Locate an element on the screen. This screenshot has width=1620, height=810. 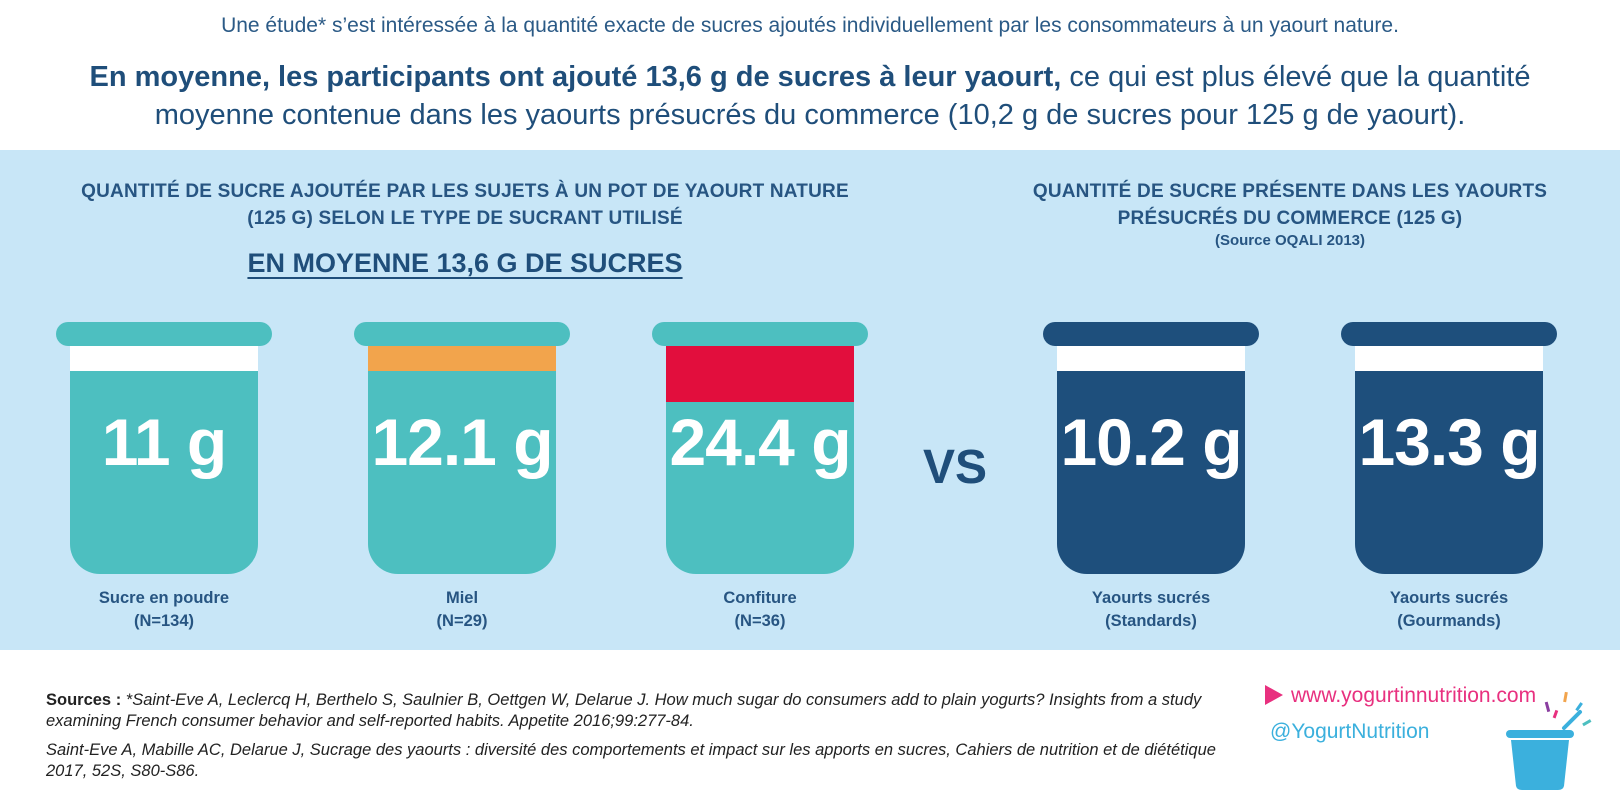
sources-label: Sources : is located at coordinates (84, 700).